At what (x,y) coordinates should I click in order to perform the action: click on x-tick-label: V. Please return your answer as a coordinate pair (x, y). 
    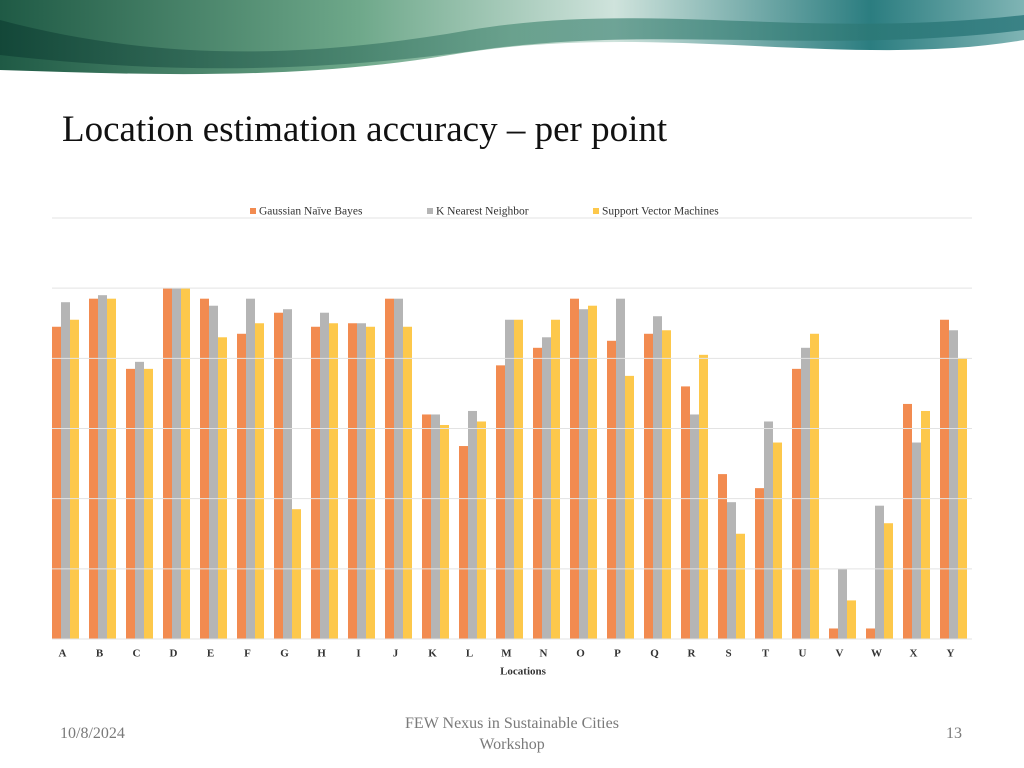
    Looking at the image, I should click on (840, 654).